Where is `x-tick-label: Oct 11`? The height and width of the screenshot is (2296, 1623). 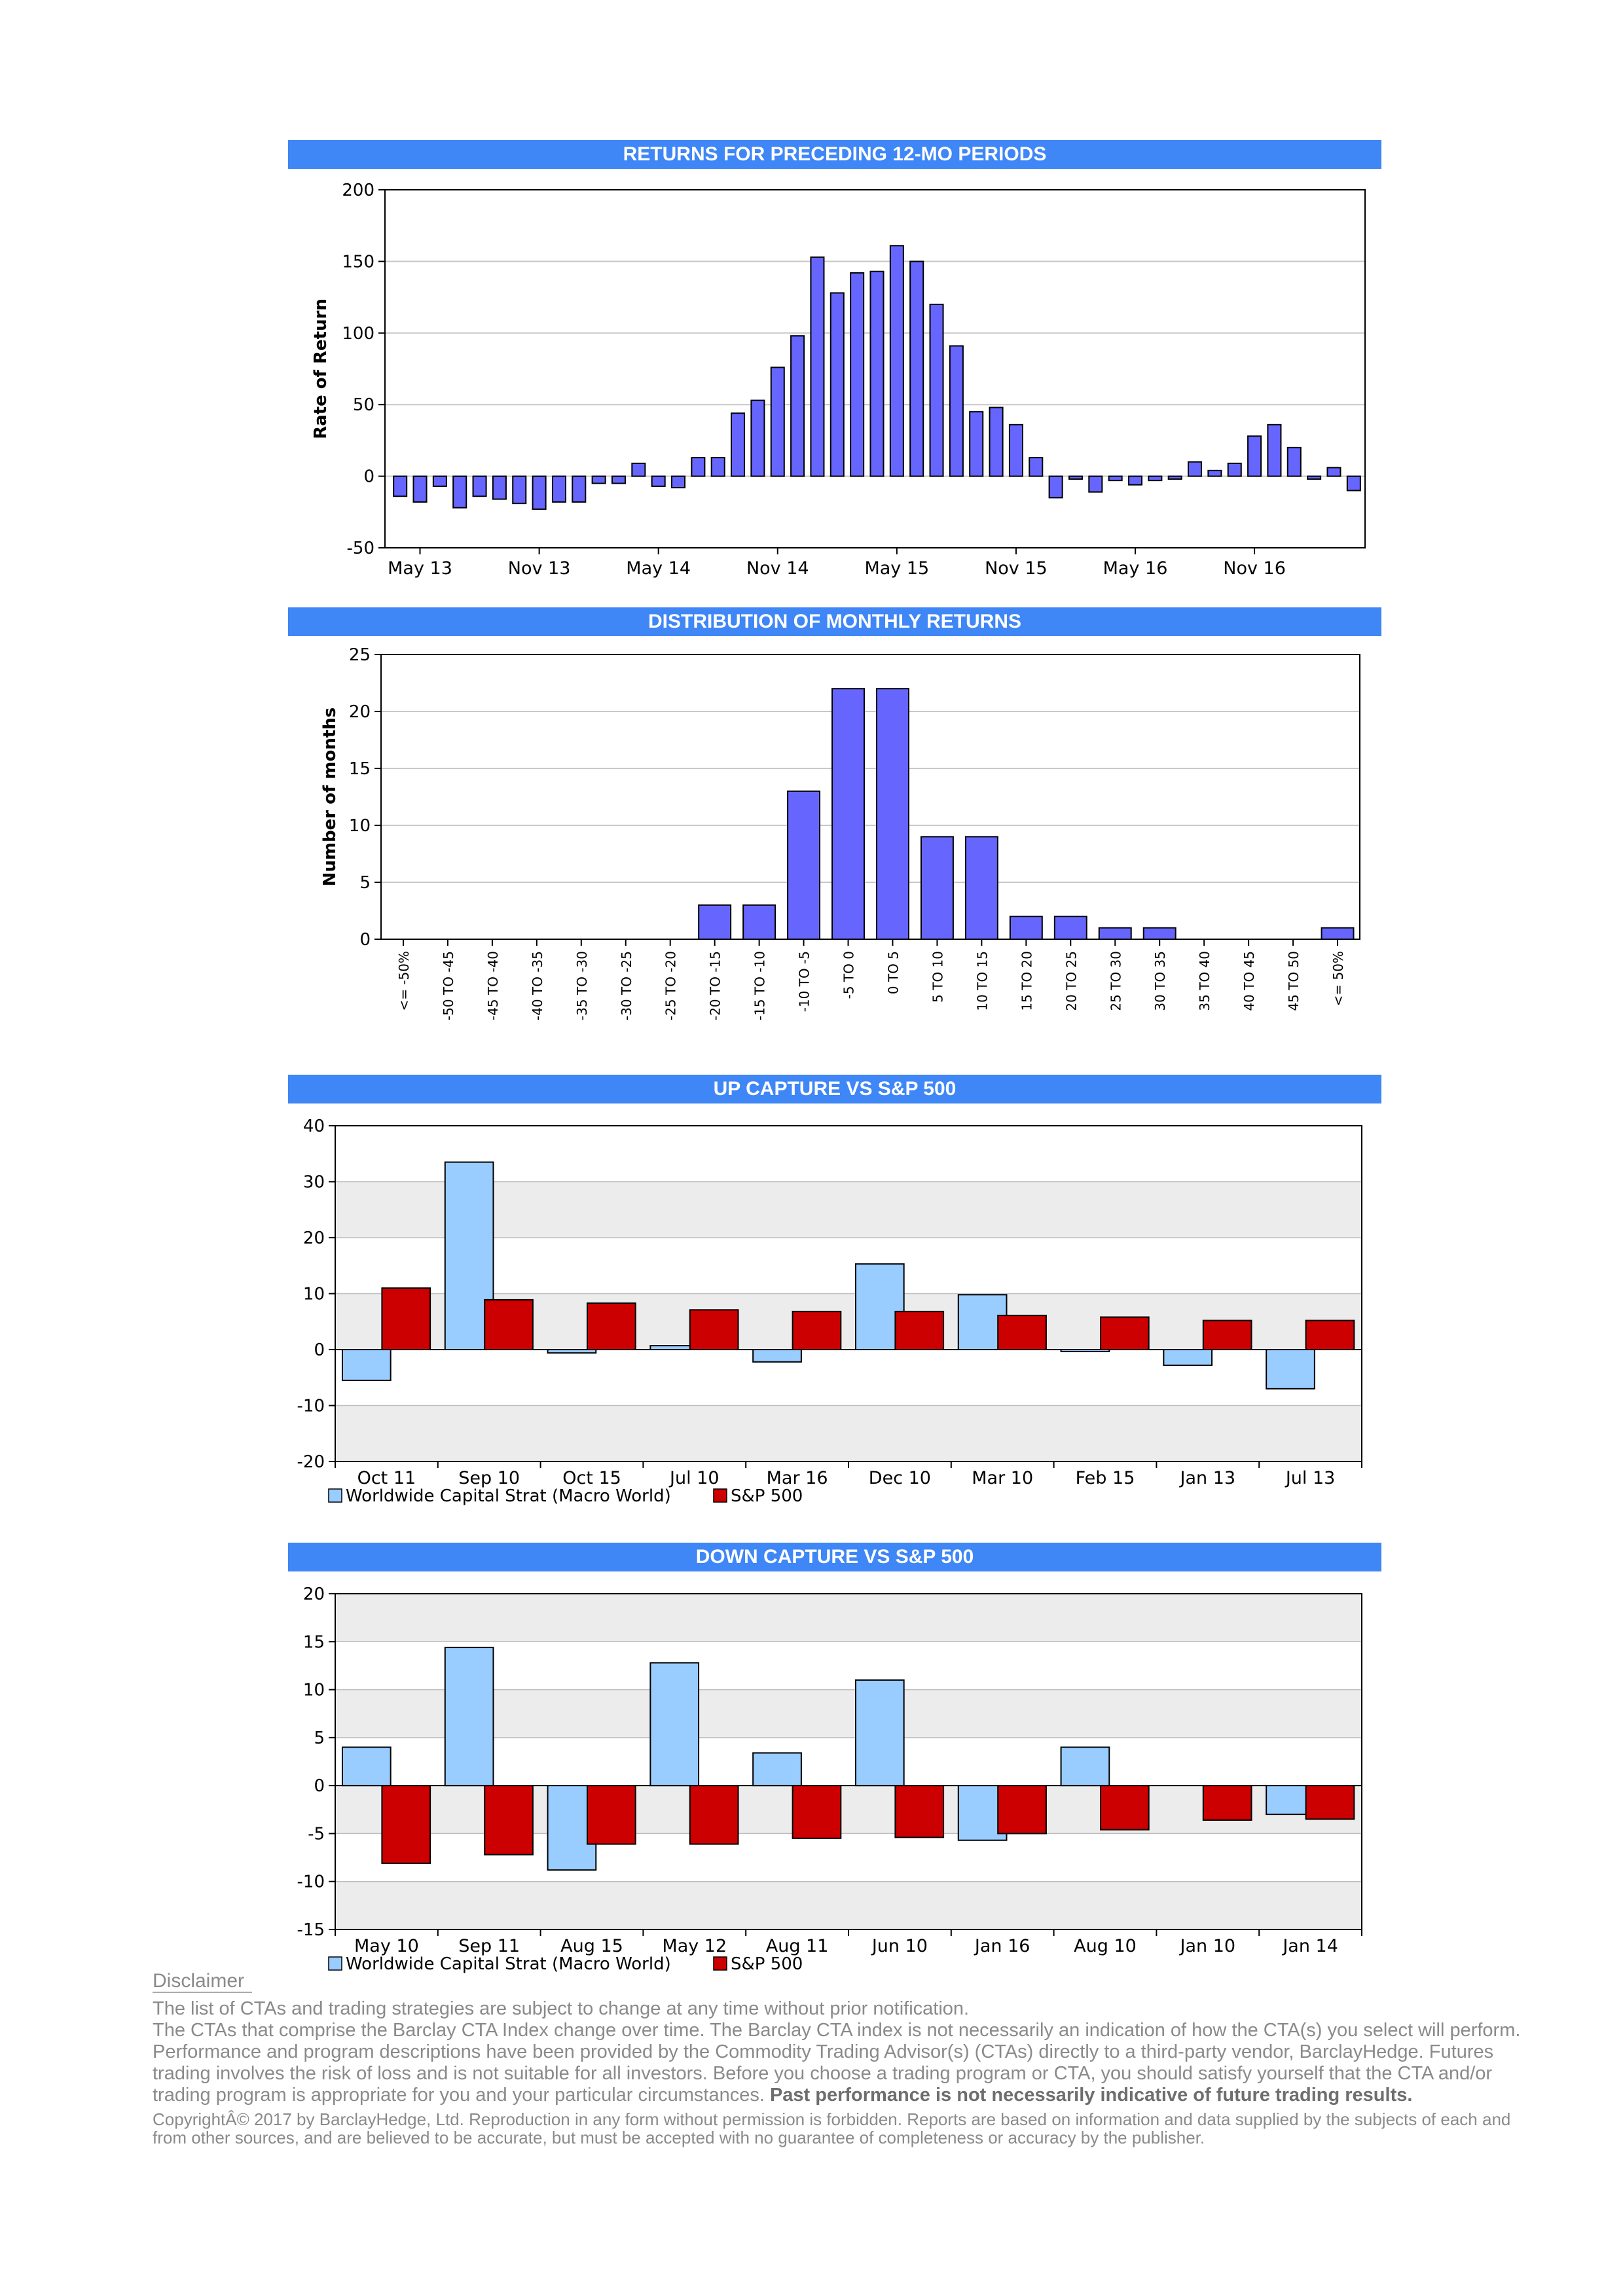 x-tick-label: Oct 11 is located at coordinates (386, 1478).